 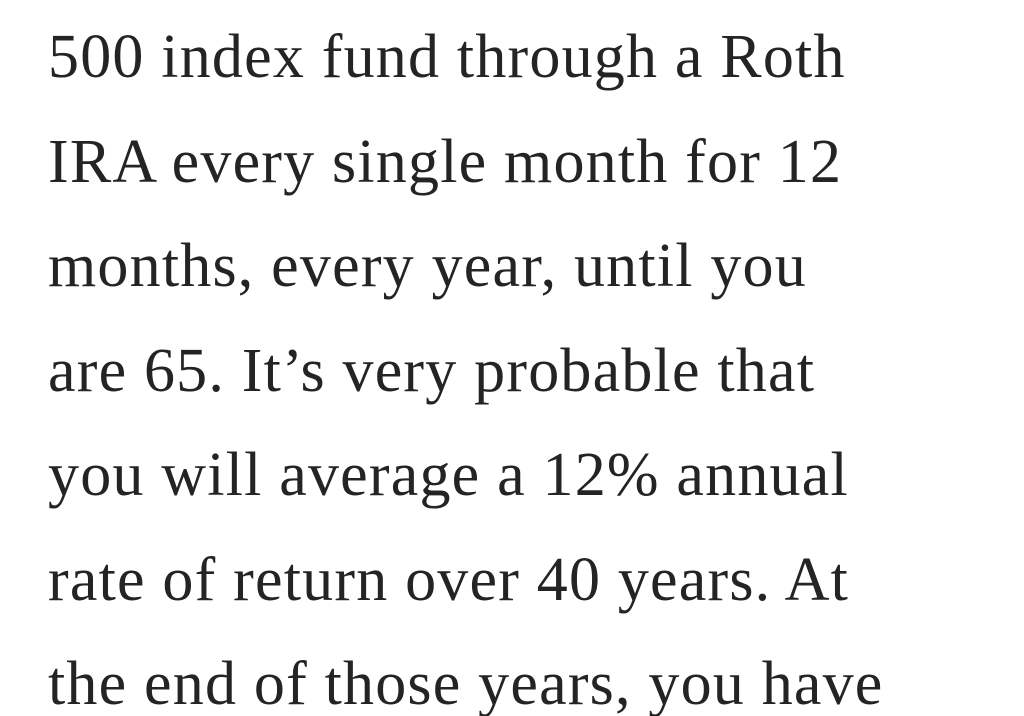 What do you see at coordinates (427, 266) in the screenshot?
I see `text-line: months, every year, until you` at bounding box center [427, 266].